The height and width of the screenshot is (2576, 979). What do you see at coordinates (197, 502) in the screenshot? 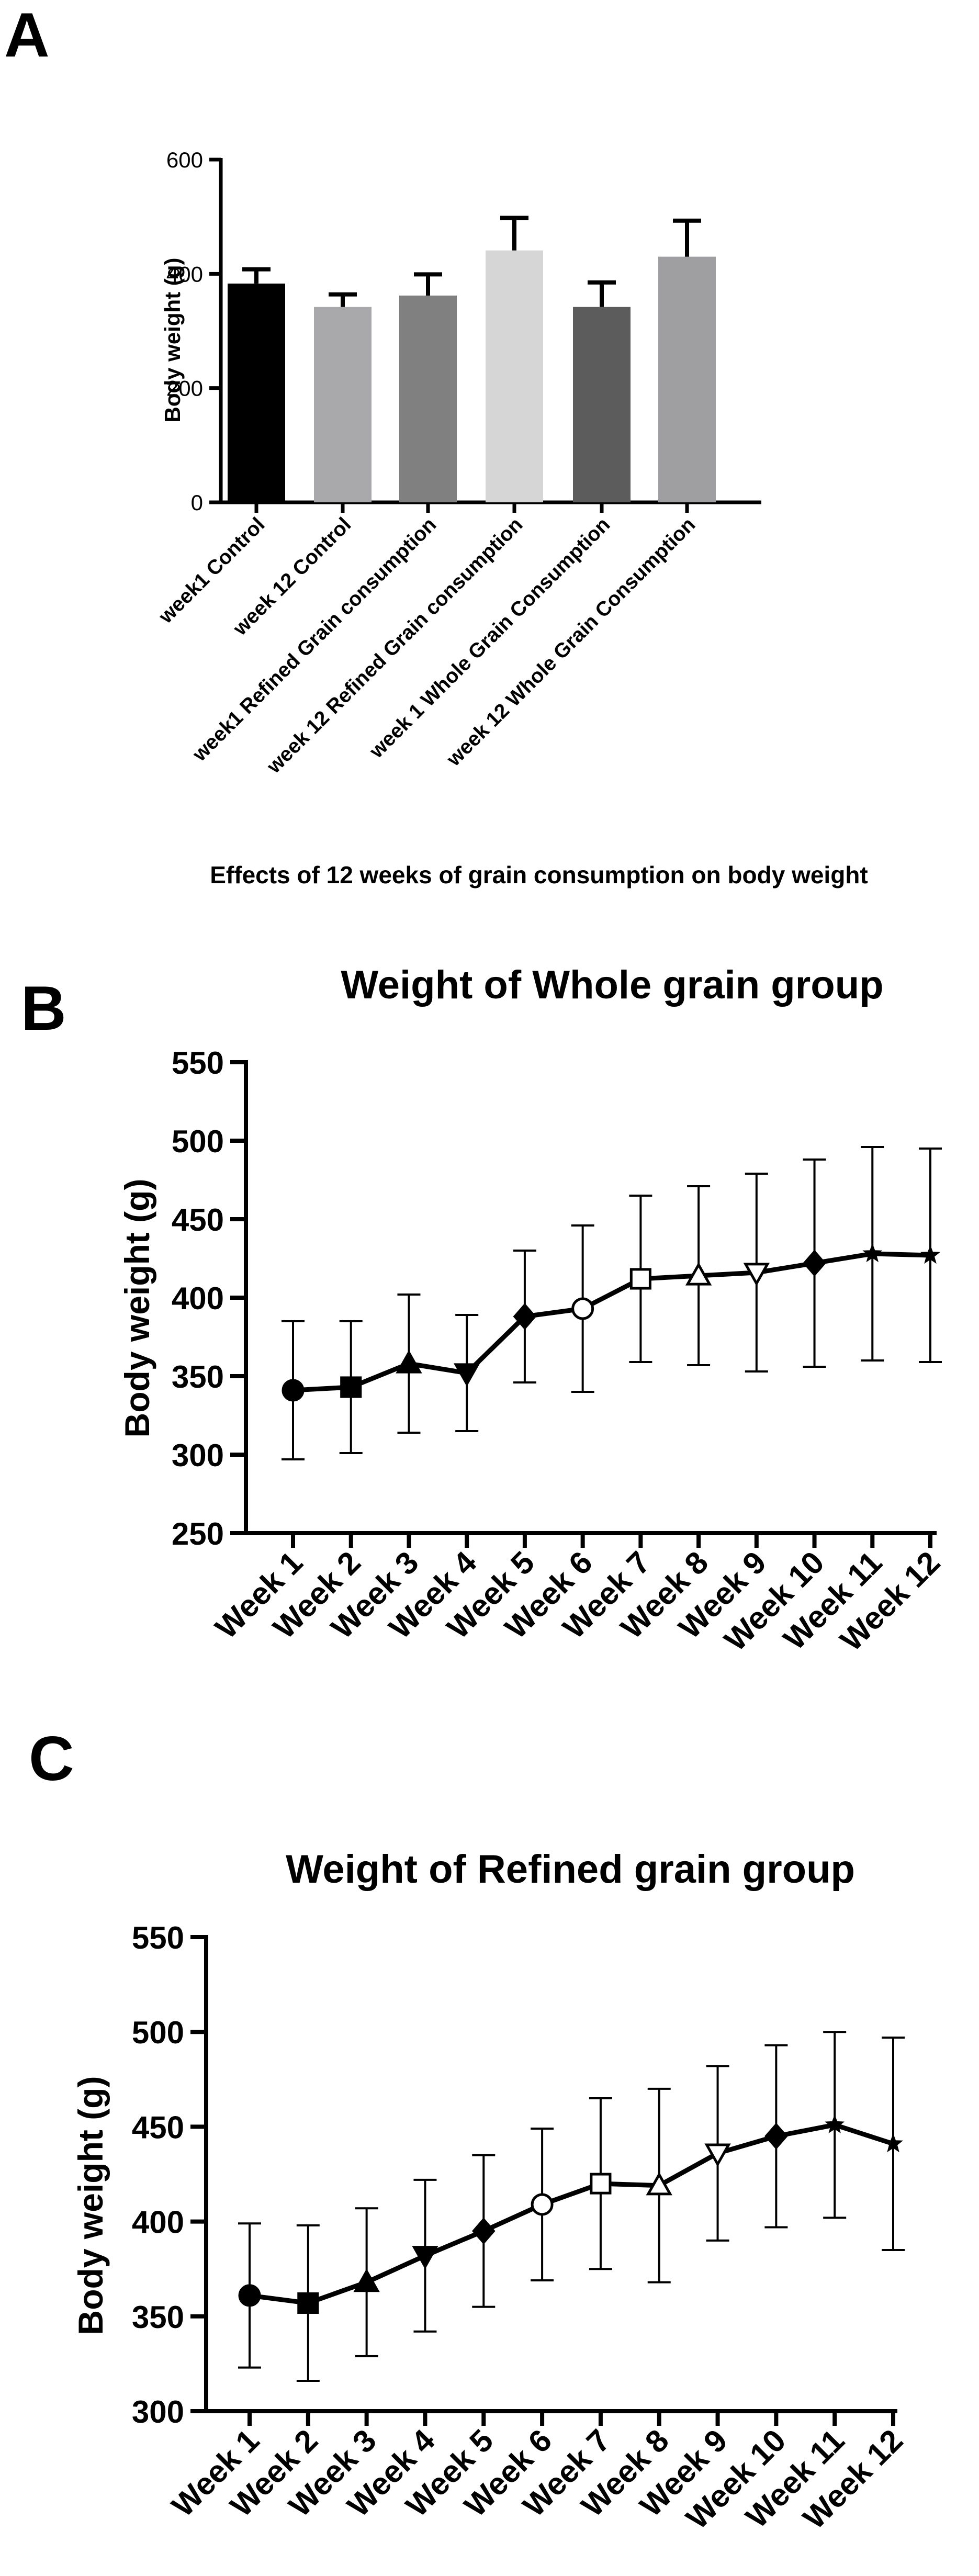
I see `chart-a-y-tick-label: 0` at bounding box center [197, 502].